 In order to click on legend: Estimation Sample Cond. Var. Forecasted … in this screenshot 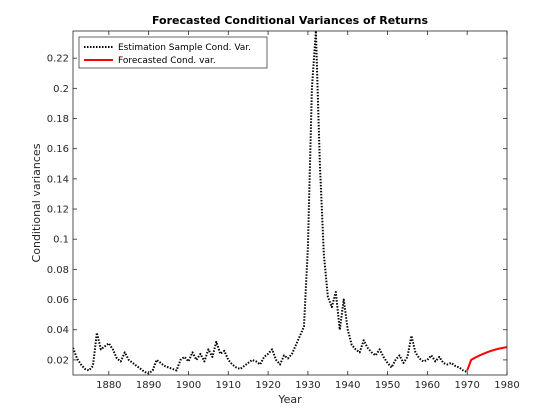, I will do `click(173, 52)`.